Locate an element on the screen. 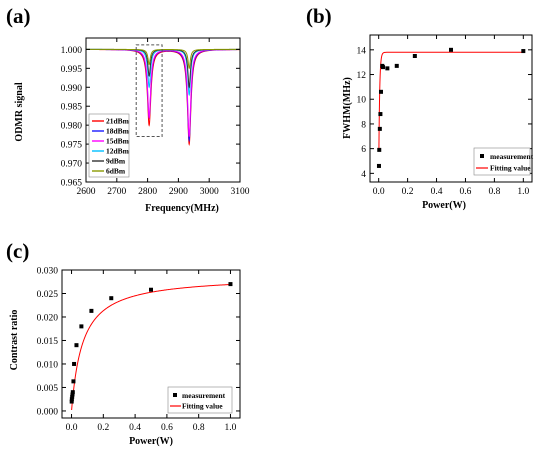 The image size is (550, 453). legend-label-15dBm: 15dBm is located at coordinates (118, 141).